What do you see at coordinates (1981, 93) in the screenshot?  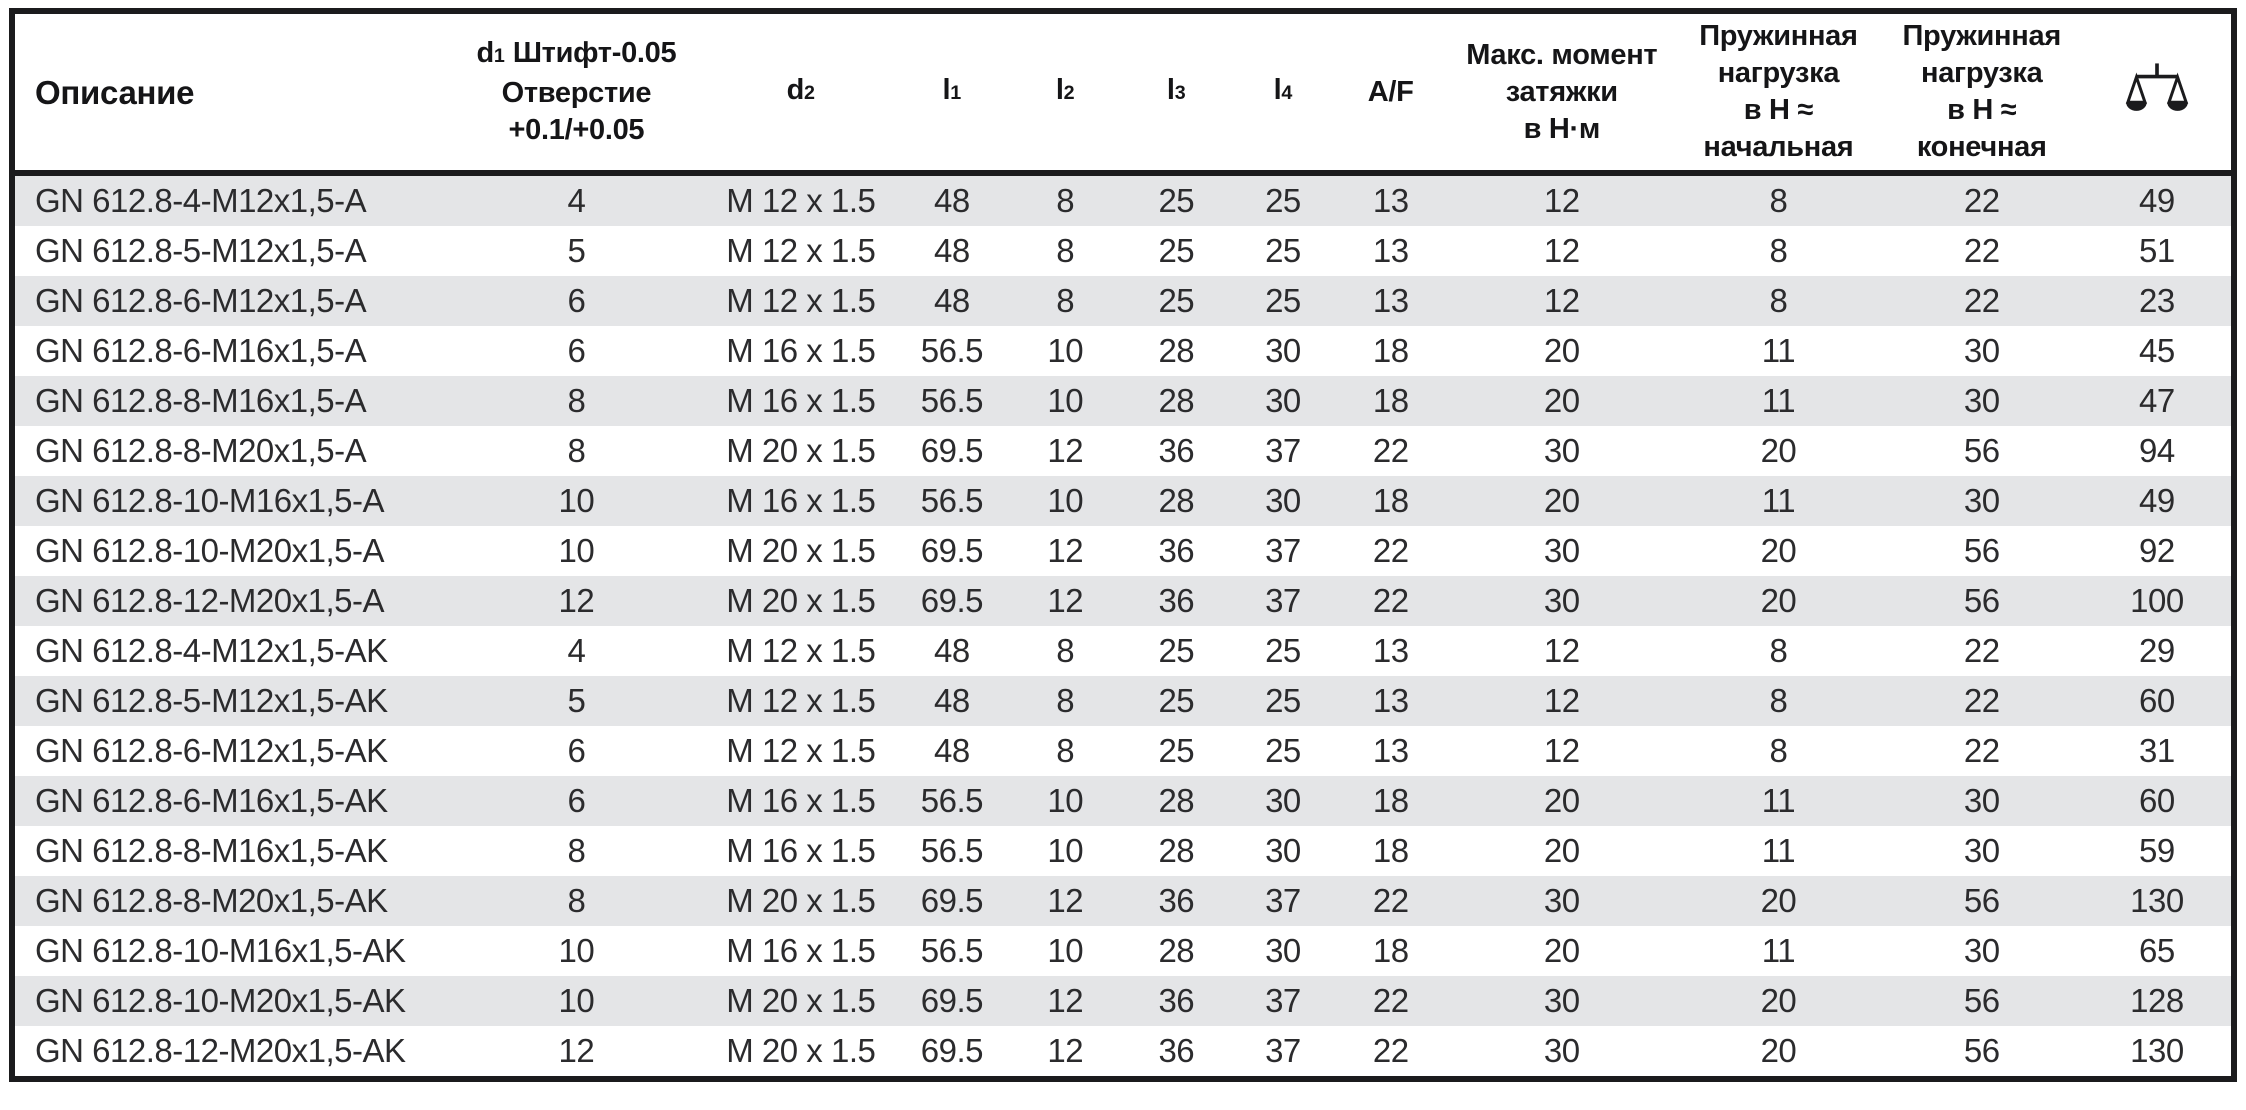 I see `column-header-spring-load-final: Пружинная нагрузка в Н ≈ конечная` at bounding box center [1981, 93].